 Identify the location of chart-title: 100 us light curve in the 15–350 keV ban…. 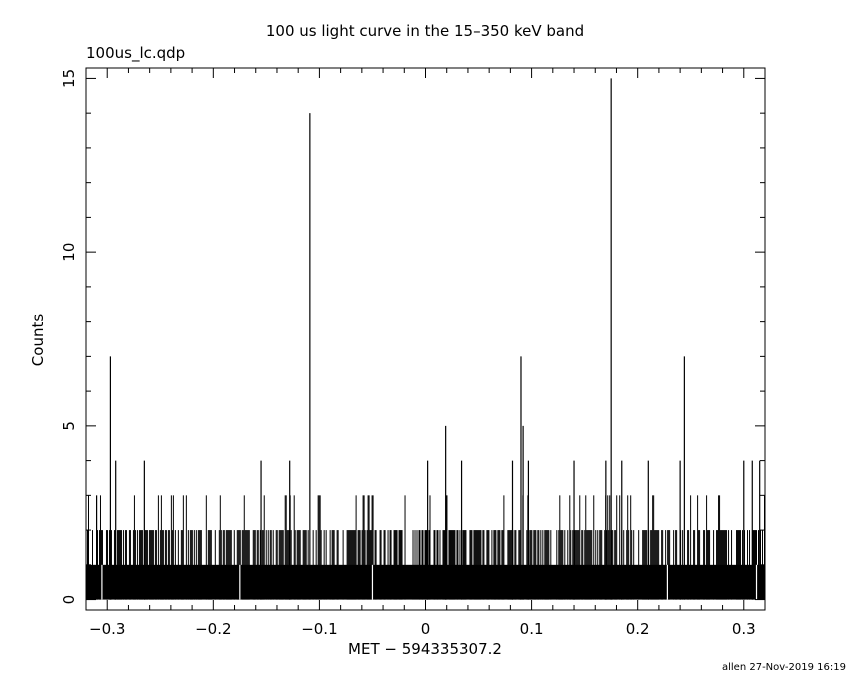
(425, 31).